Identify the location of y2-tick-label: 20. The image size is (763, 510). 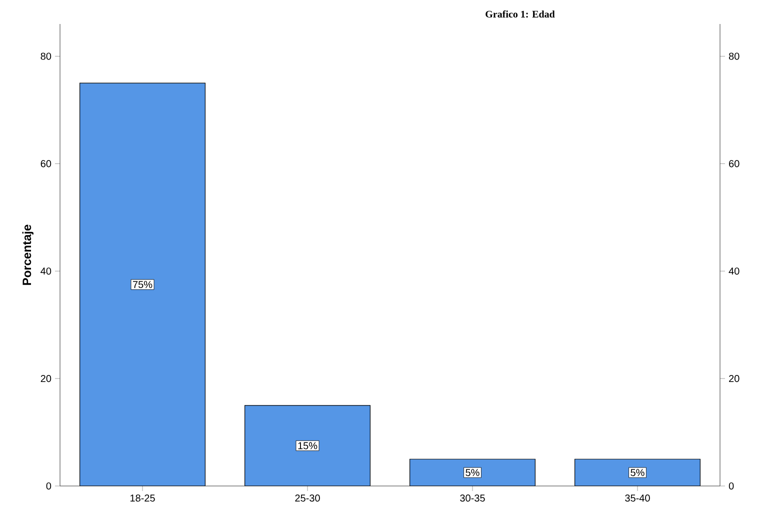
(734, 378).